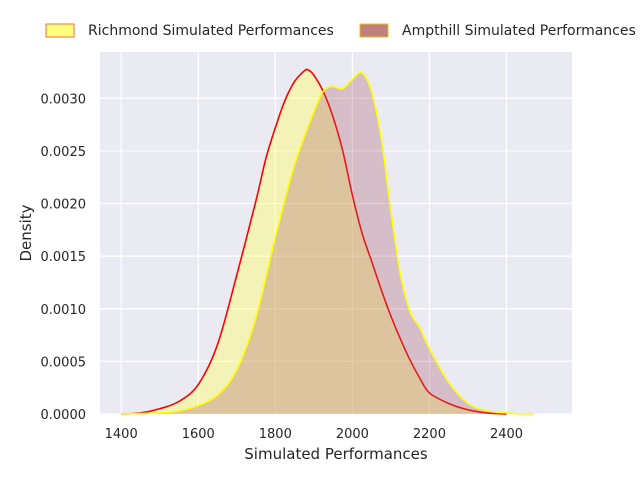 The height and width of the screenshot is (480, 640). What do you see at coordinates (352, 434) in the screenshot?
I see `x-tick-label: 2000` at bounding box center [352, 434].